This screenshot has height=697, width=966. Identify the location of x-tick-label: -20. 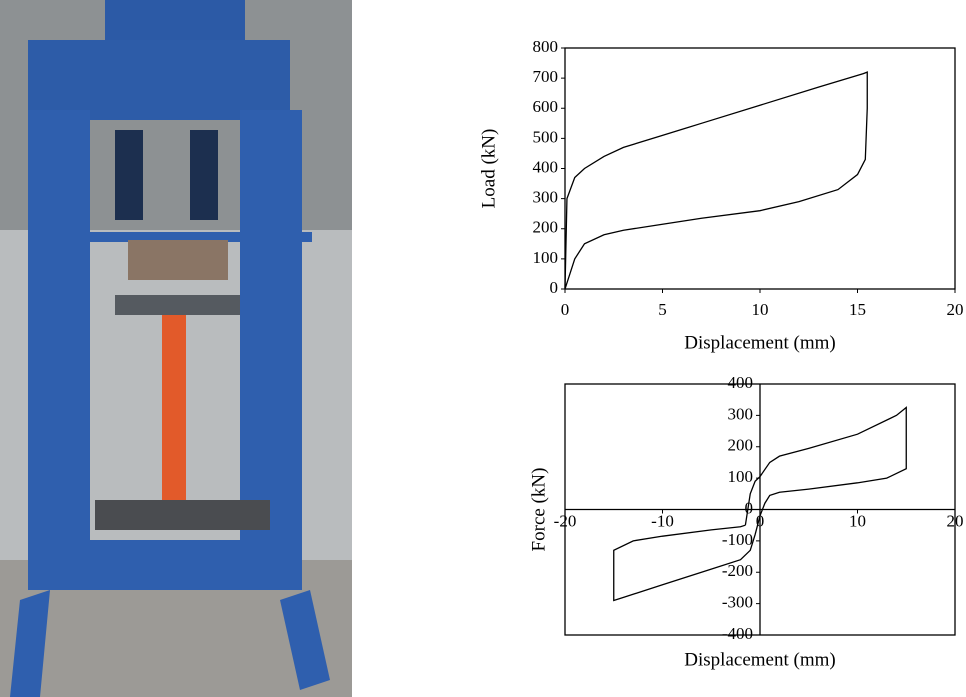
(565, 520).